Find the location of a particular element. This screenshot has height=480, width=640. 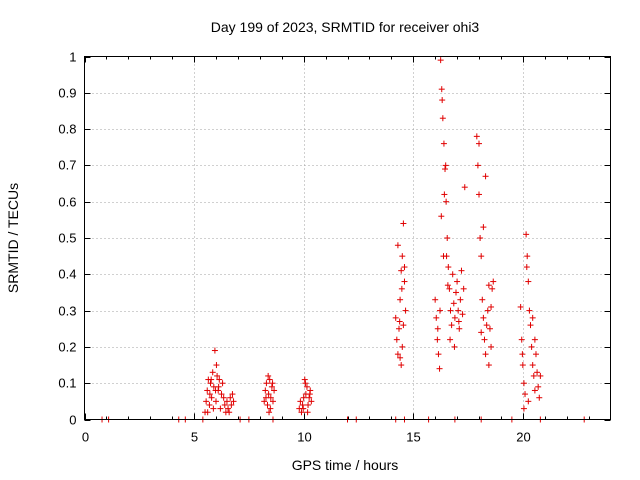

x-tick-label: 20 is located at coordinates (523, 437).